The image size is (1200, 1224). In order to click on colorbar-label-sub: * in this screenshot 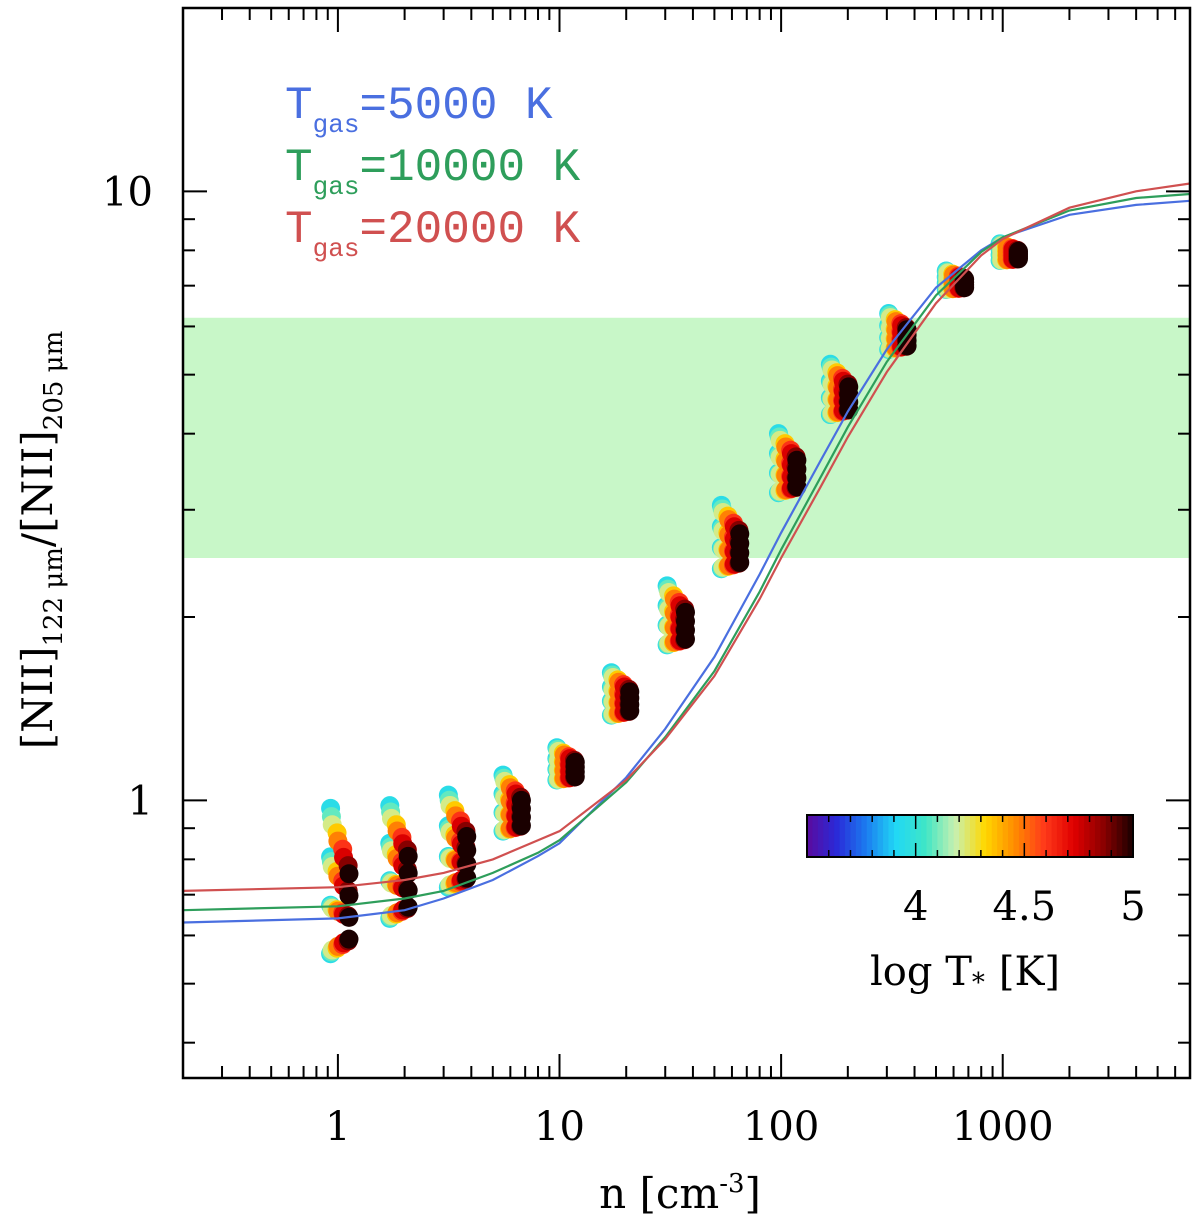, I will do `click(978, 983)`.